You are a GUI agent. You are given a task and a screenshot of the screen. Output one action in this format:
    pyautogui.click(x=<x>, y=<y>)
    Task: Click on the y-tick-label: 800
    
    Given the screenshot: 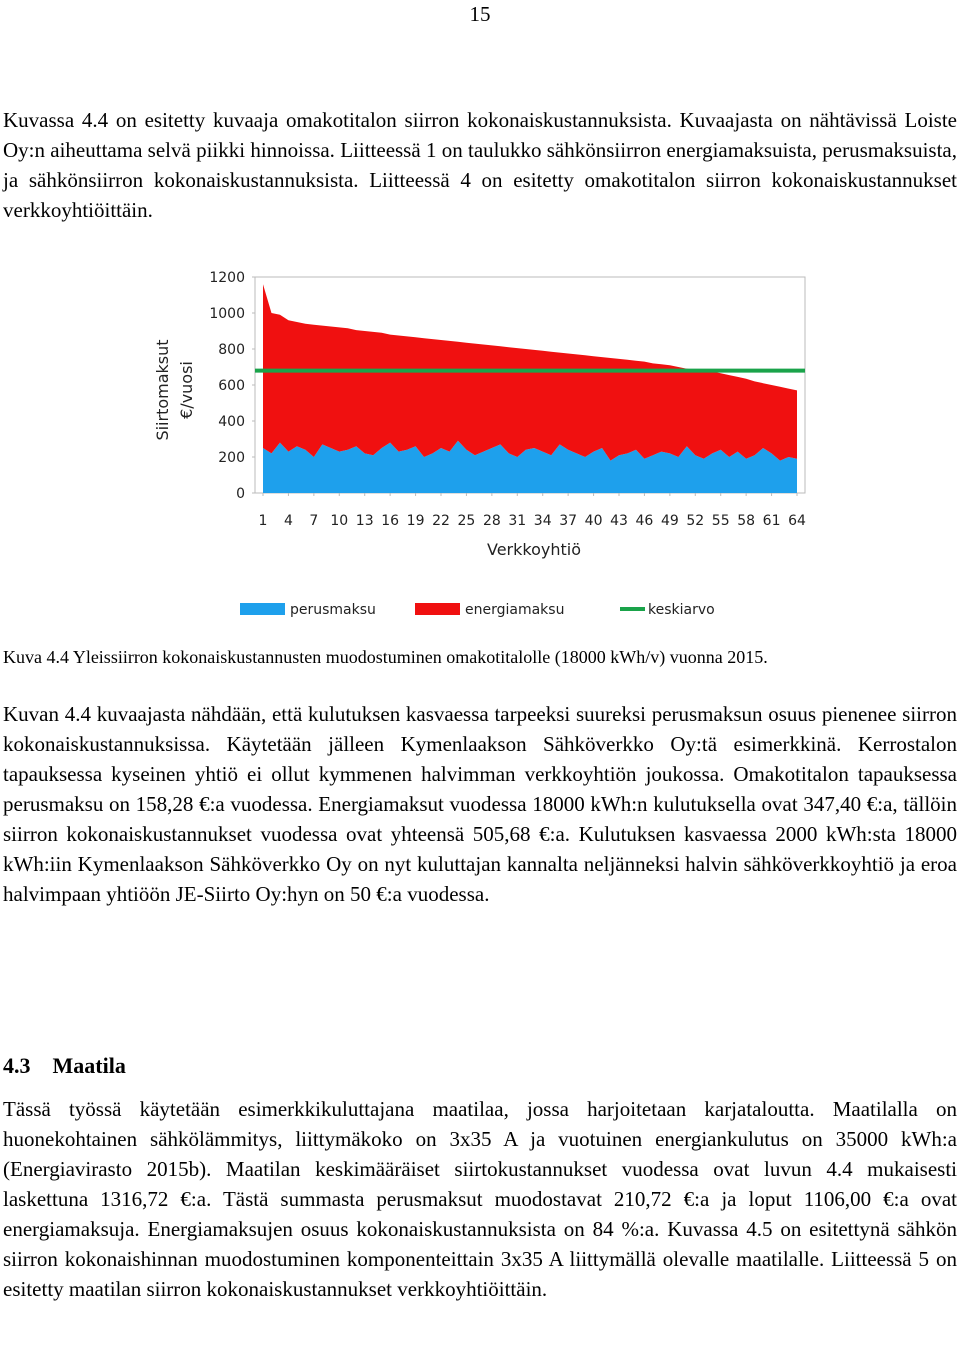 What is the action you would take?
    pyautogui.click(x=231, y=350)
    